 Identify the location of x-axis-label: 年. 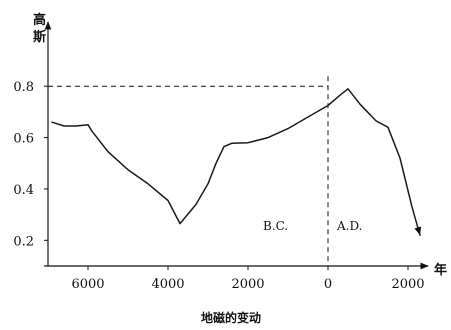
(440, 270).